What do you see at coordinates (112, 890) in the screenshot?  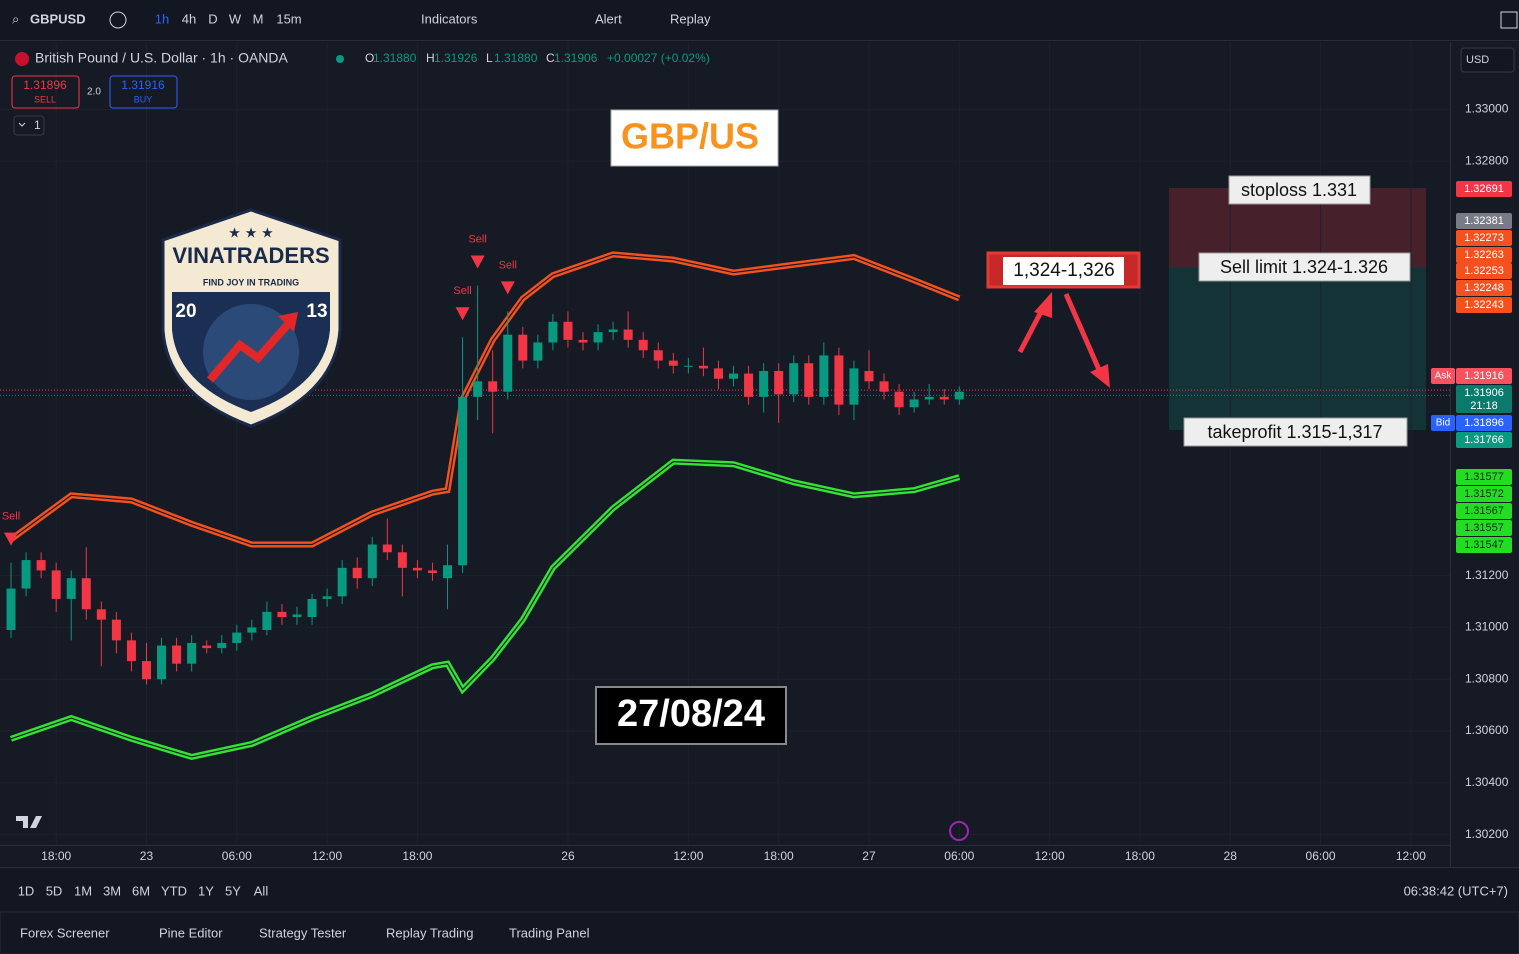 I see `range-button: 3M` at bounding box center [112, 890].